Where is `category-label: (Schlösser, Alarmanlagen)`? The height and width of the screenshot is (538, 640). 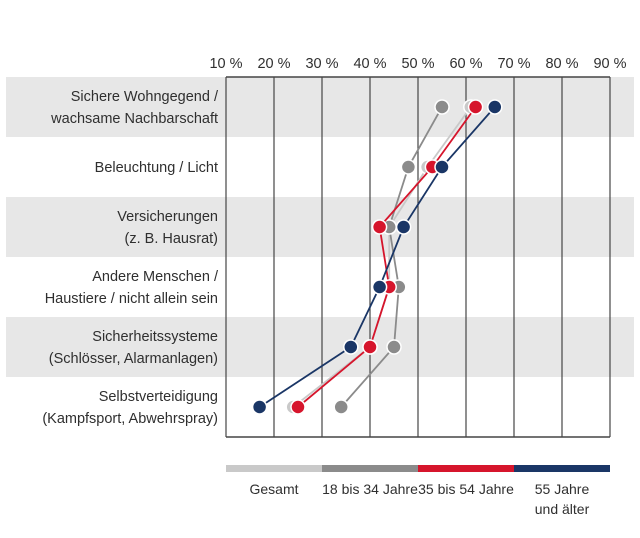
category-label: (Schlösser, Alarmanlagen) is located at coordinates (133, 359).